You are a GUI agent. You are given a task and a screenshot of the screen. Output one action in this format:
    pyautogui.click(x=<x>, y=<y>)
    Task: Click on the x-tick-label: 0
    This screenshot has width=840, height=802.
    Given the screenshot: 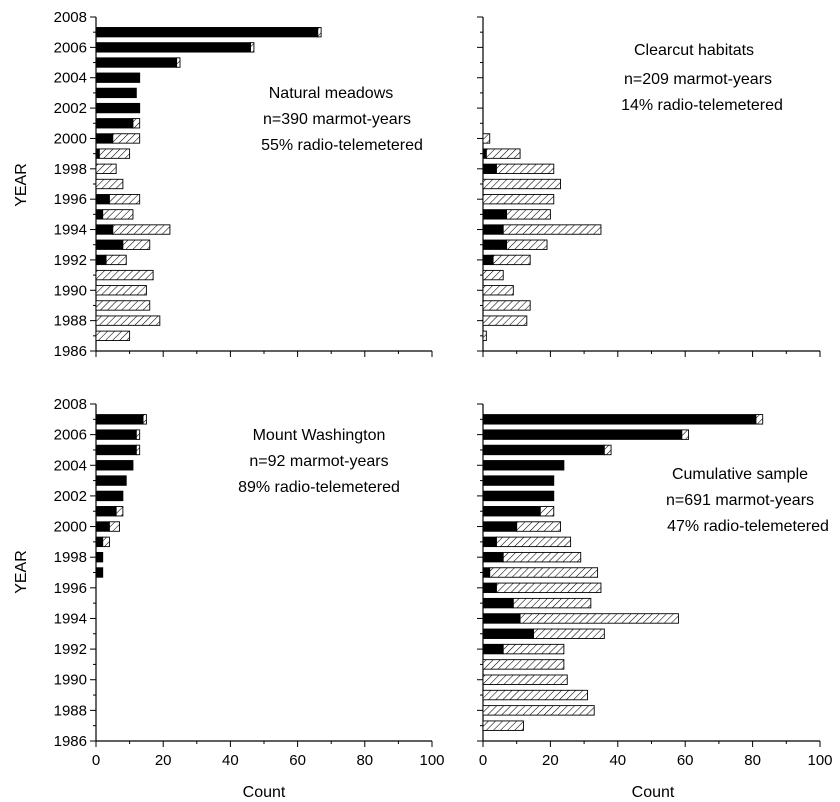 What is the action you would take?
    pyautogui.click(x=483, y=760)
    